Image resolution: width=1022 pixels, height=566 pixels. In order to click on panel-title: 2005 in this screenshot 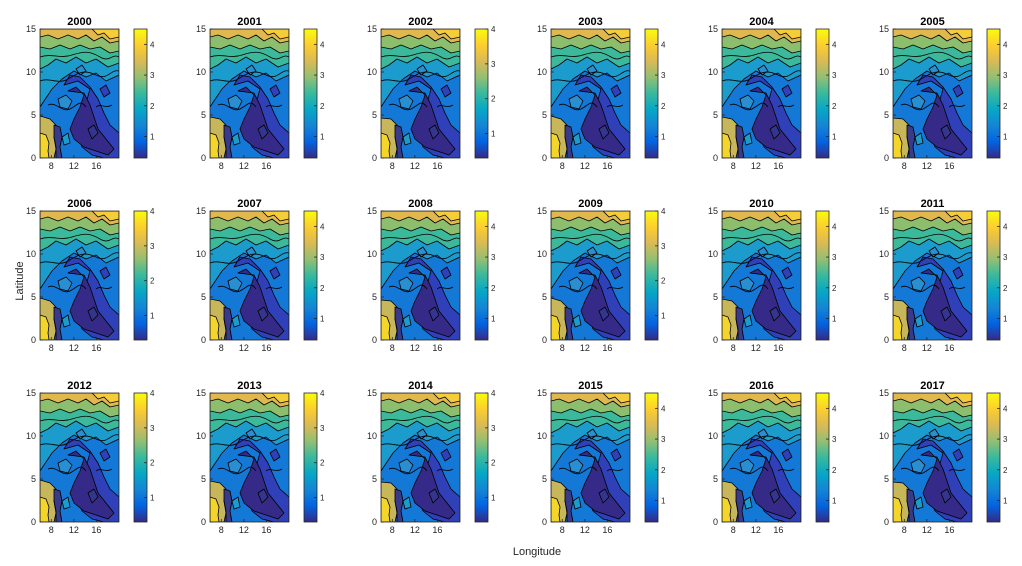, I will do `click(932, 22)`.